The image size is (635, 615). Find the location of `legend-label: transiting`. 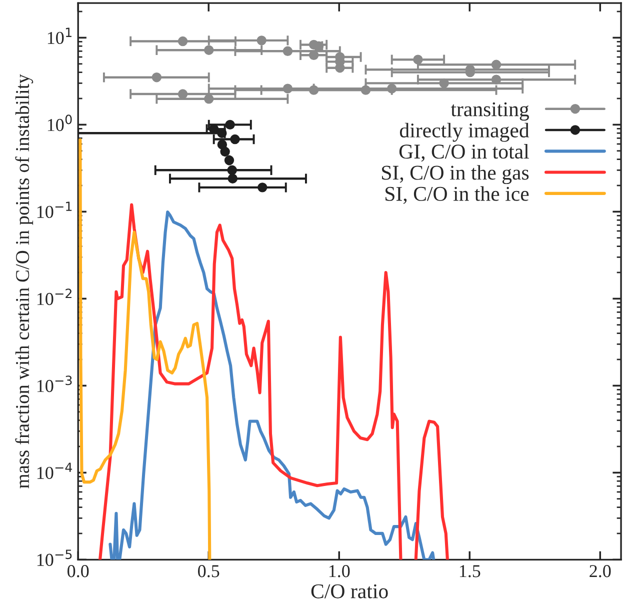

legend-label: transiting is located at coordinates (489, 111).